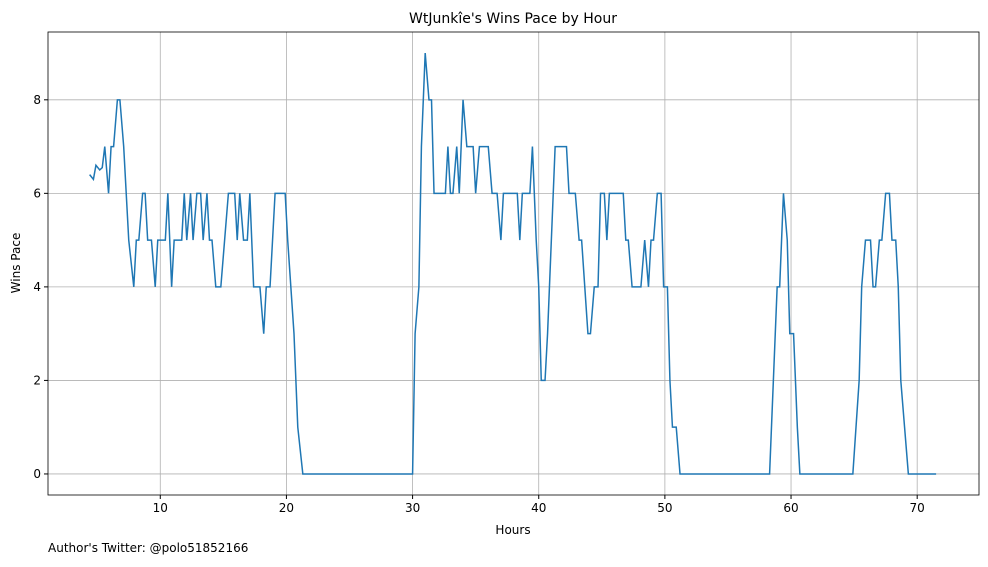 The width and height of the screenshot is (988, 567). I want to click on x-tick-label: 70, so click(917, 508).